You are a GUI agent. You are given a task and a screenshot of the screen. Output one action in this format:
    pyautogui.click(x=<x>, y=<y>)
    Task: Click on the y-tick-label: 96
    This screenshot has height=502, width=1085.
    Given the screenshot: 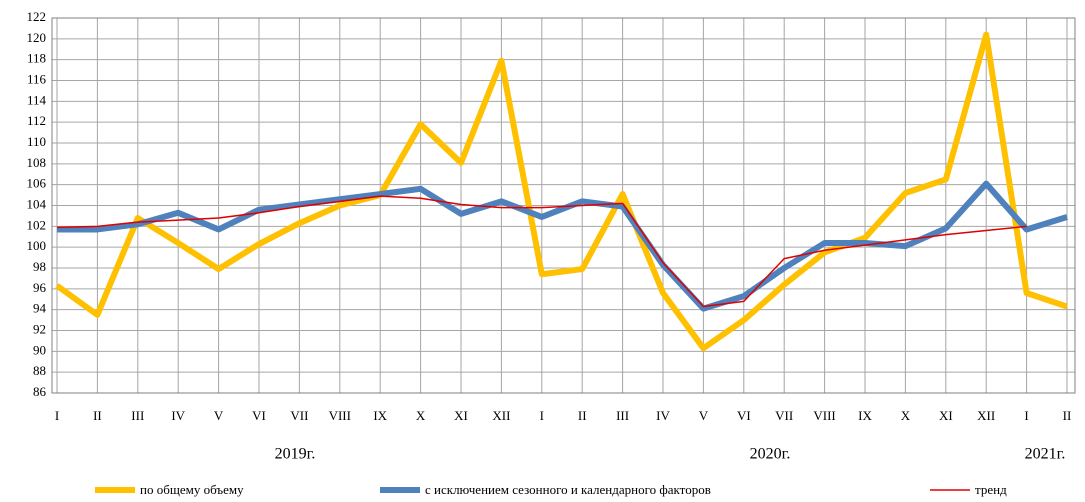 What is the action you would take?
    pyautogui.click(x=40, y=287)
    